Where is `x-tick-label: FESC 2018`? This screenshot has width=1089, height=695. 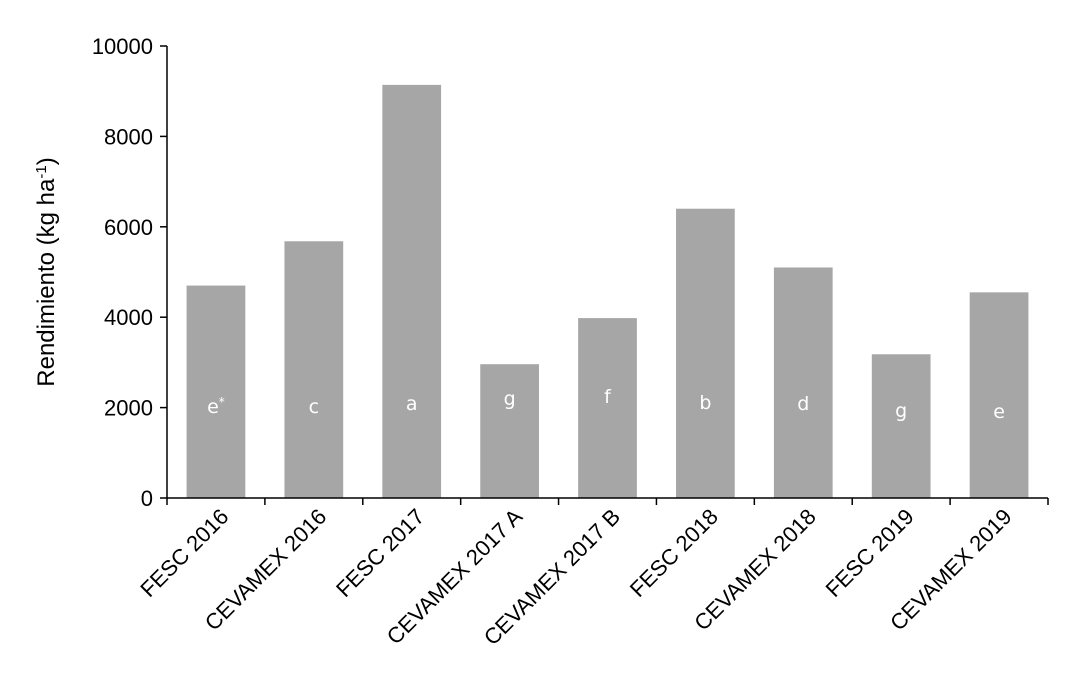
x-tick-label: FESC 2018 is located at coordinates (674, 553).